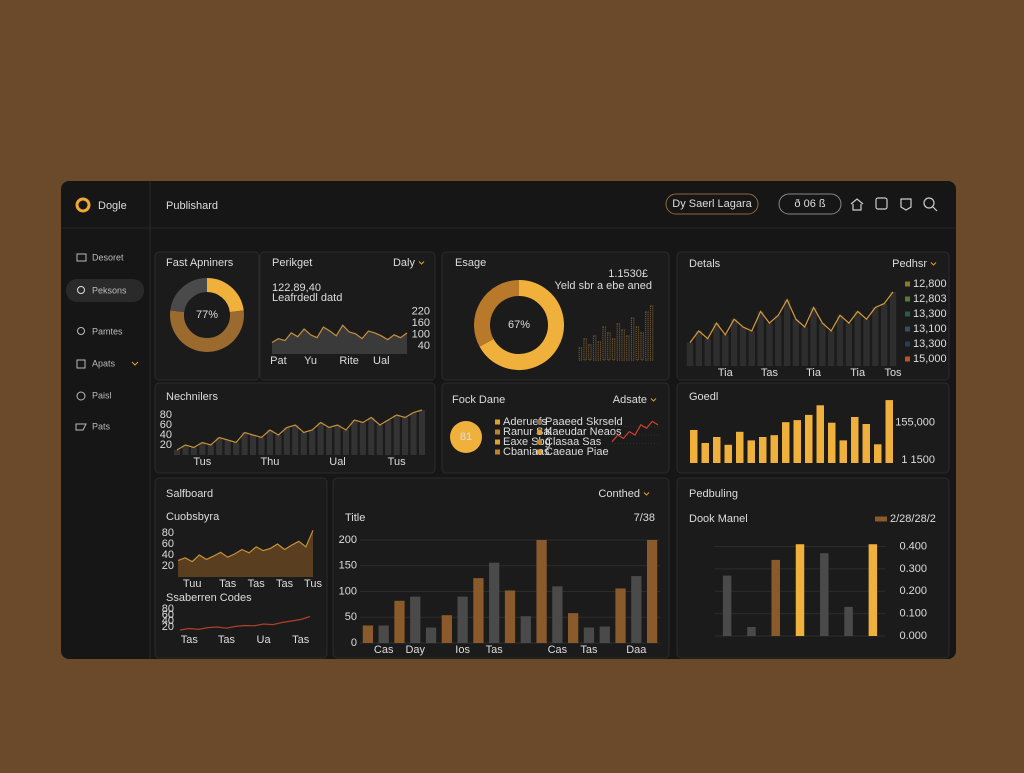 This screenshot has height=773, width=1024. What do you see at coordinates (712, 204) in the screenshot?
I see `search-button` at bounding box center [712, 204].